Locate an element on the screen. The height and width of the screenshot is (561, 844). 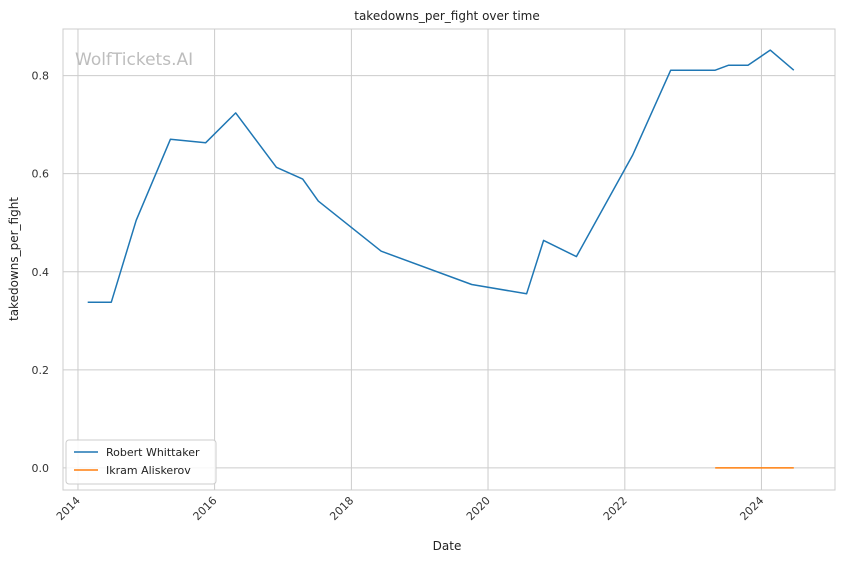
y-tick-labels: 0.0 0.2 0.4 0.6 0.8 is located at coordinates (41, 272).